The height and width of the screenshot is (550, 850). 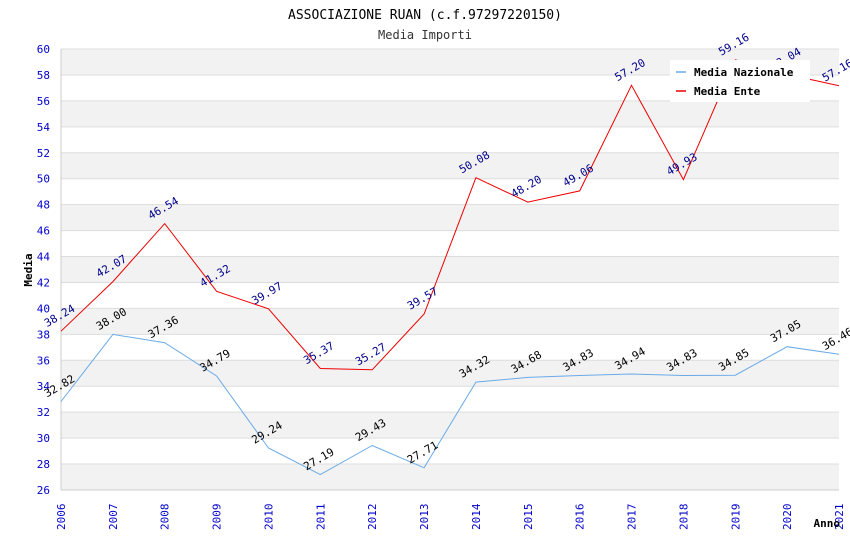 I want to click on y-tick-label: 46, so click(x=43, y=231).